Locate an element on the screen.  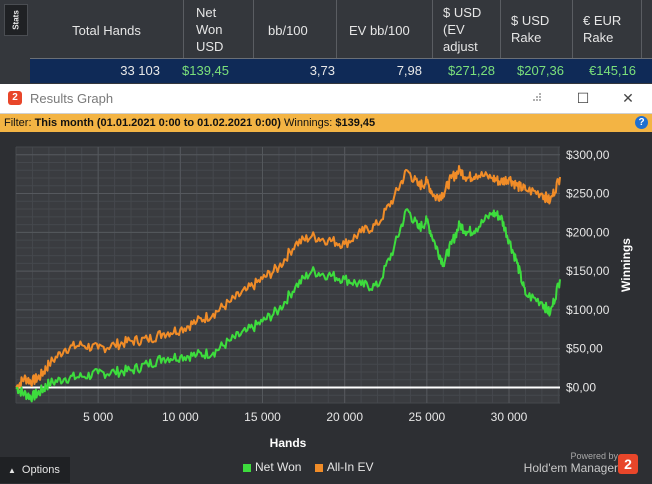
close-button: ✕ is located at coordinates (628, 98).